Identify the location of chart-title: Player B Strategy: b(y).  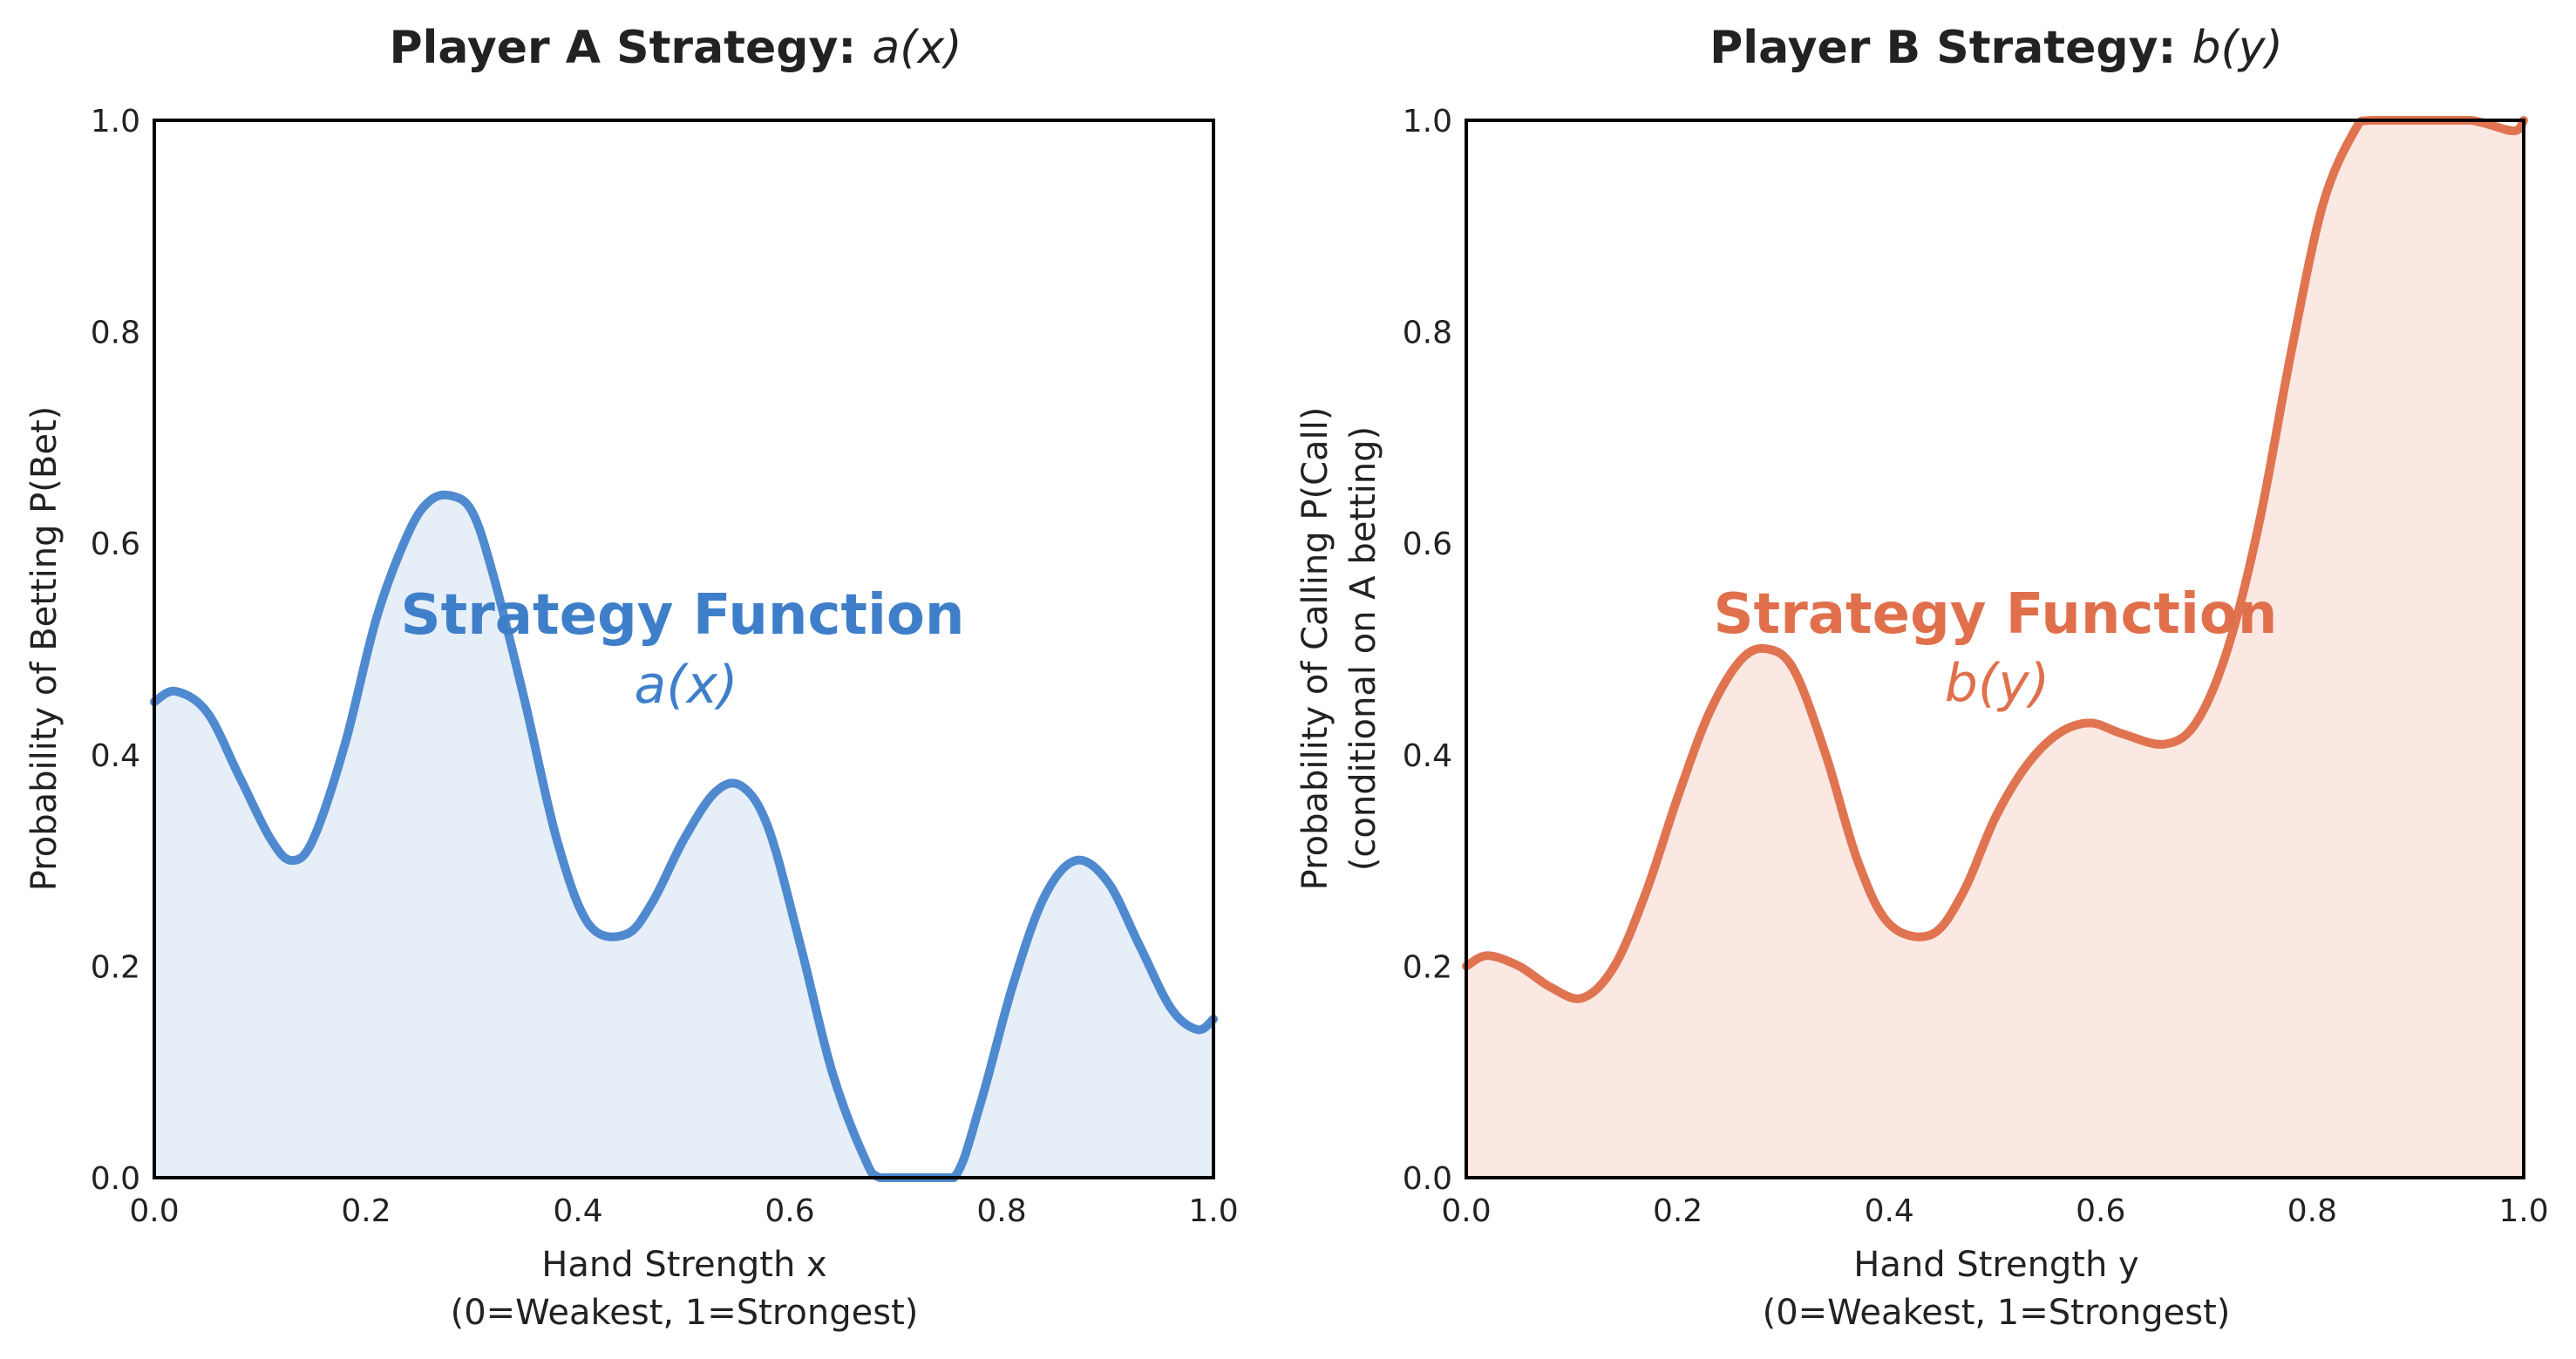
(1996, 48).